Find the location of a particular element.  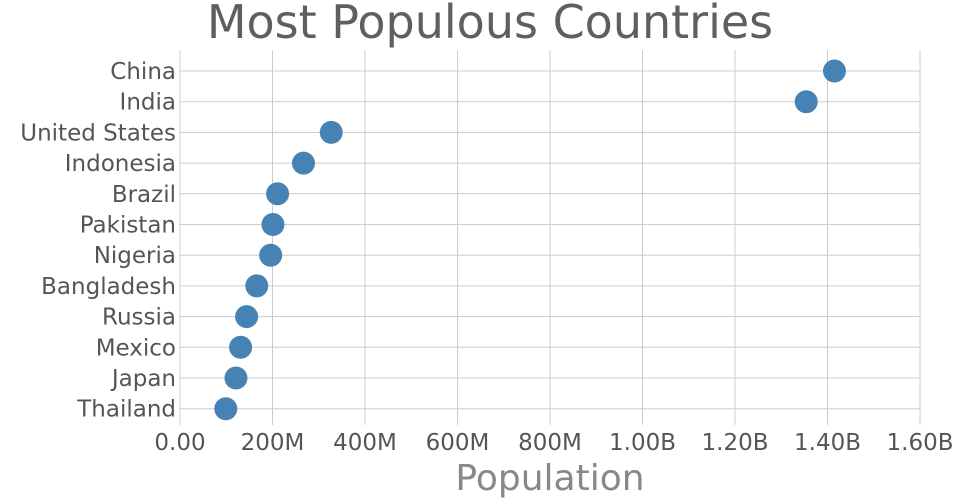

category-label: Brazil is located at coordinates (144, 195).